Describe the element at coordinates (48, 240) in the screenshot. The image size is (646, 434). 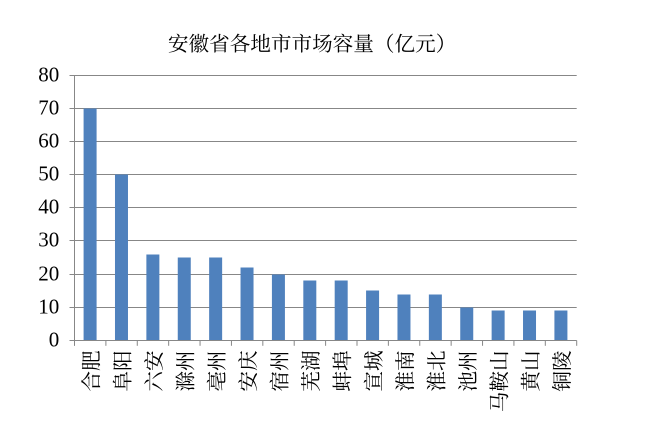
I see `svg-text: 30` at that location.